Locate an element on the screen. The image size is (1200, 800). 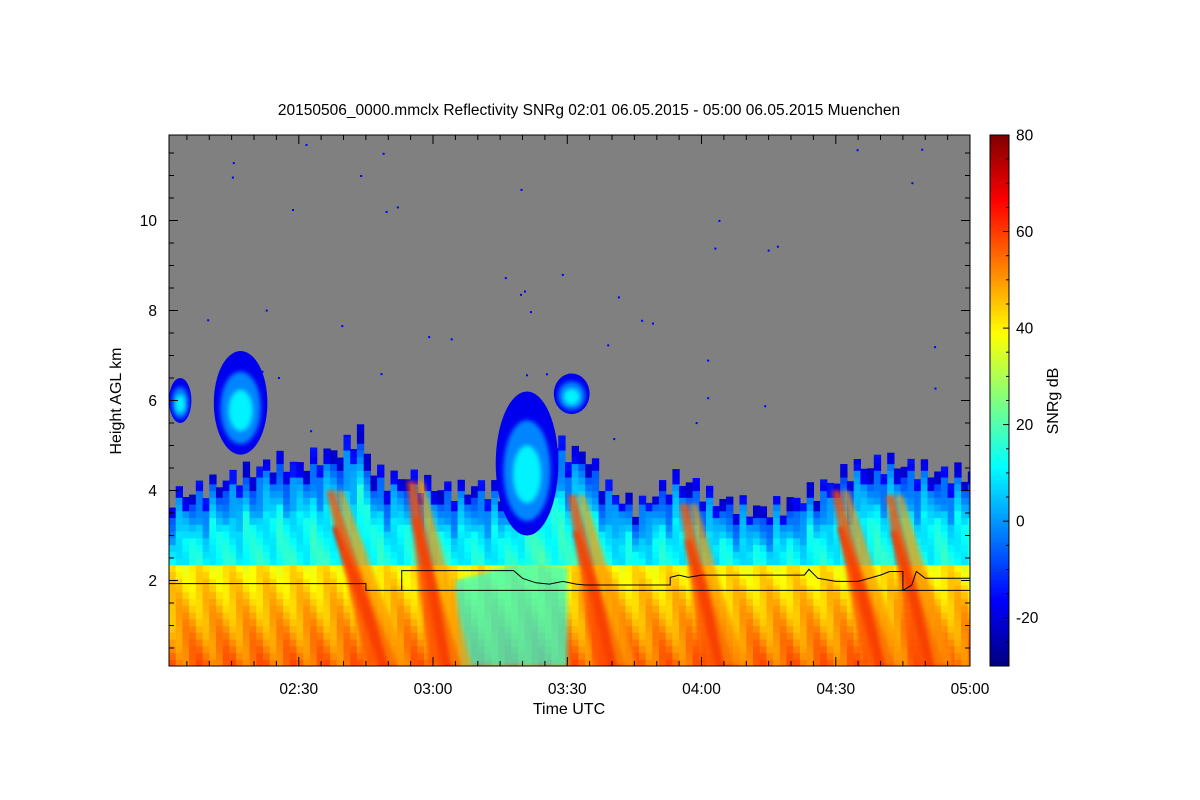
fall-streak is located at coordinates (444, 573).